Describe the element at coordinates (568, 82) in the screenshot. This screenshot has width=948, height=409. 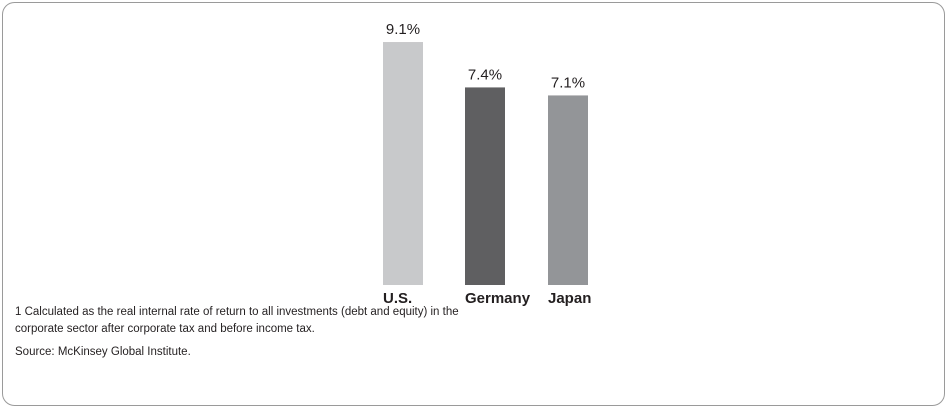
I see `value-label: 7.1%` at that location.